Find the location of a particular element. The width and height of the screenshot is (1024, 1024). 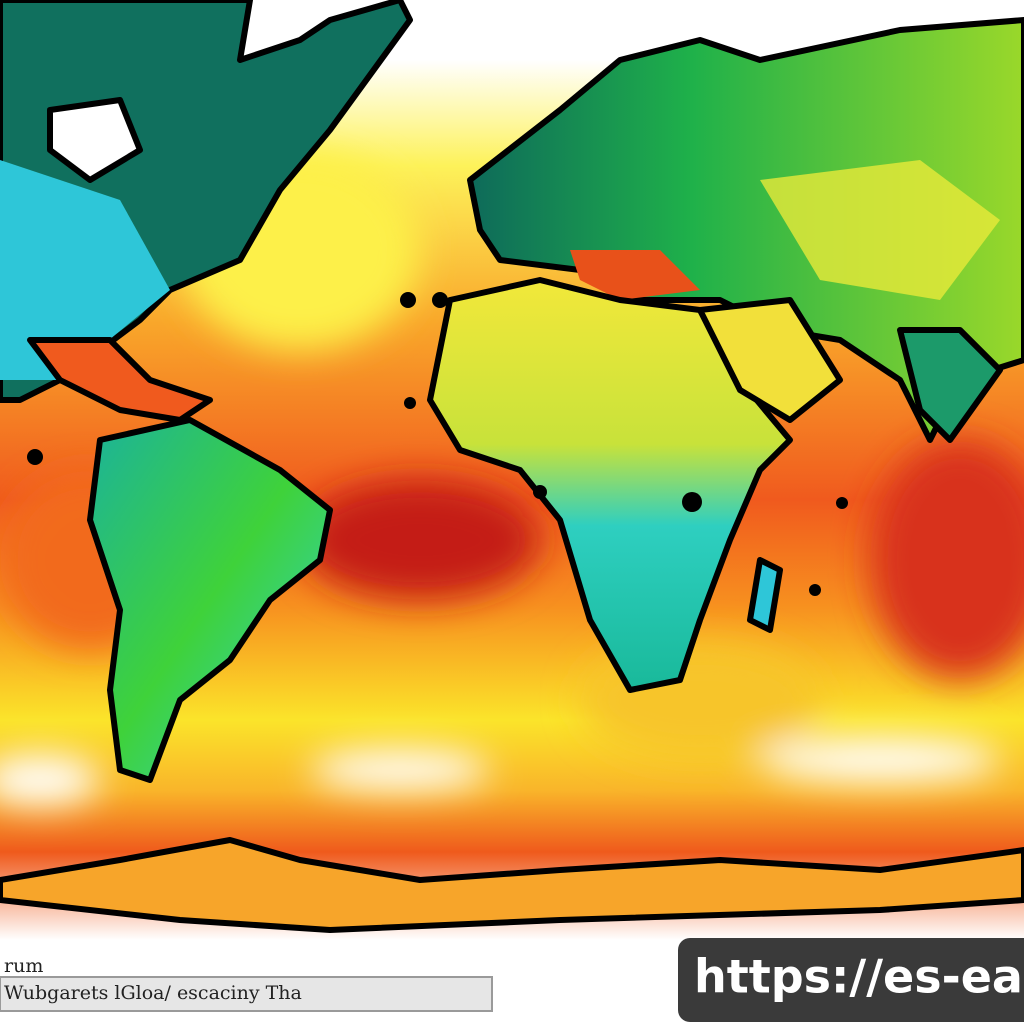

antarctica is located at coordinates (512, 885).